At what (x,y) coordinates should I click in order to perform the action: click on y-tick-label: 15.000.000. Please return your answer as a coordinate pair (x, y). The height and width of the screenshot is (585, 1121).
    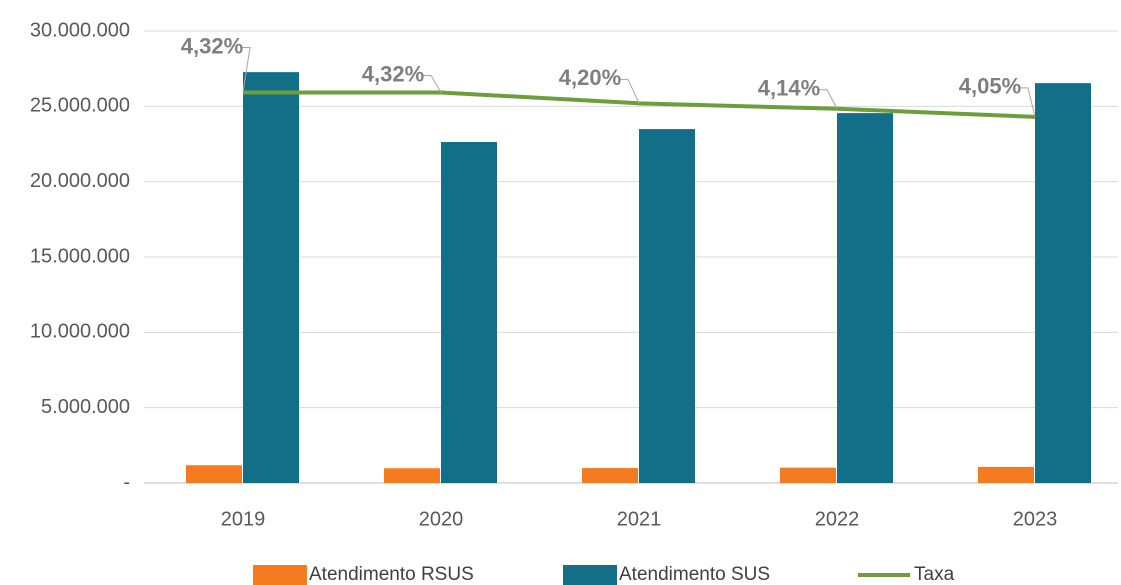
    Looking at the image, I should click on (80, 256).